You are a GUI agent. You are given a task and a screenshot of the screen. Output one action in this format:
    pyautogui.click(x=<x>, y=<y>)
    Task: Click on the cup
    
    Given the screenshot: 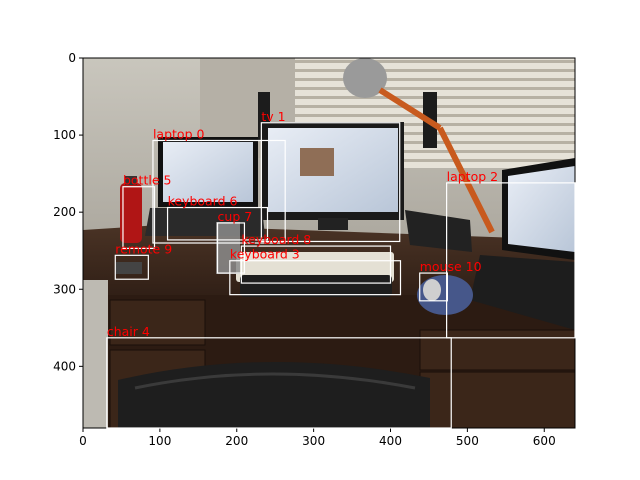 What is the action you would take?
    pyautogui.click(x=228, y=248)
    